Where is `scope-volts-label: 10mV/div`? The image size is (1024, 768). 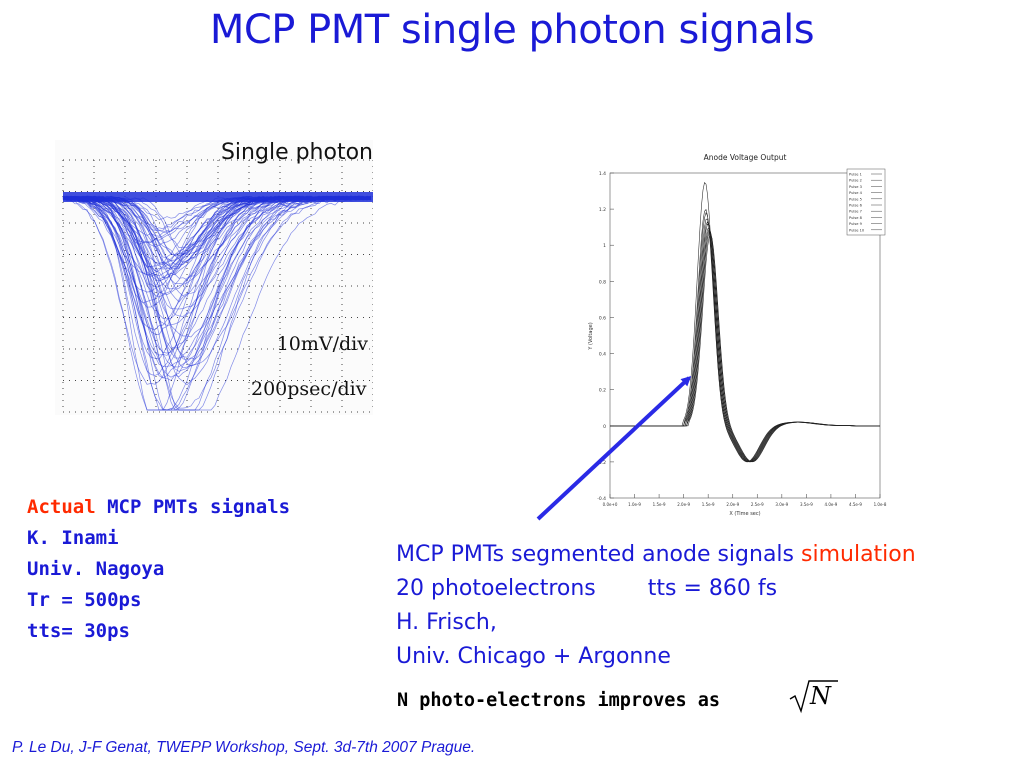
scope-volts-label: 10mV/div is located at coordinates (322, 344).